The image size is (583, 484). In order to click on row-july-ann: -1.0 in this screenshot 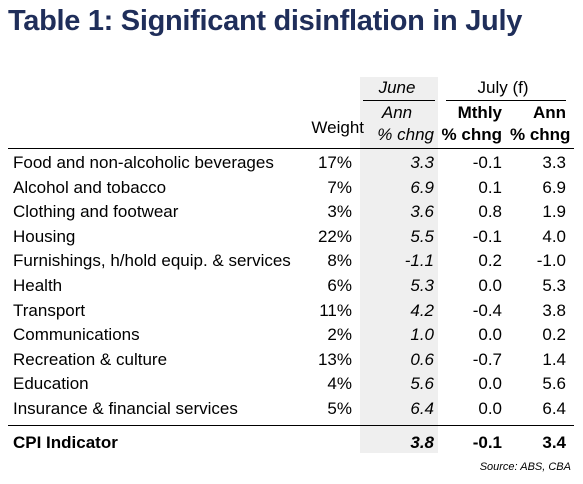, I will do `click(551, 260)`.